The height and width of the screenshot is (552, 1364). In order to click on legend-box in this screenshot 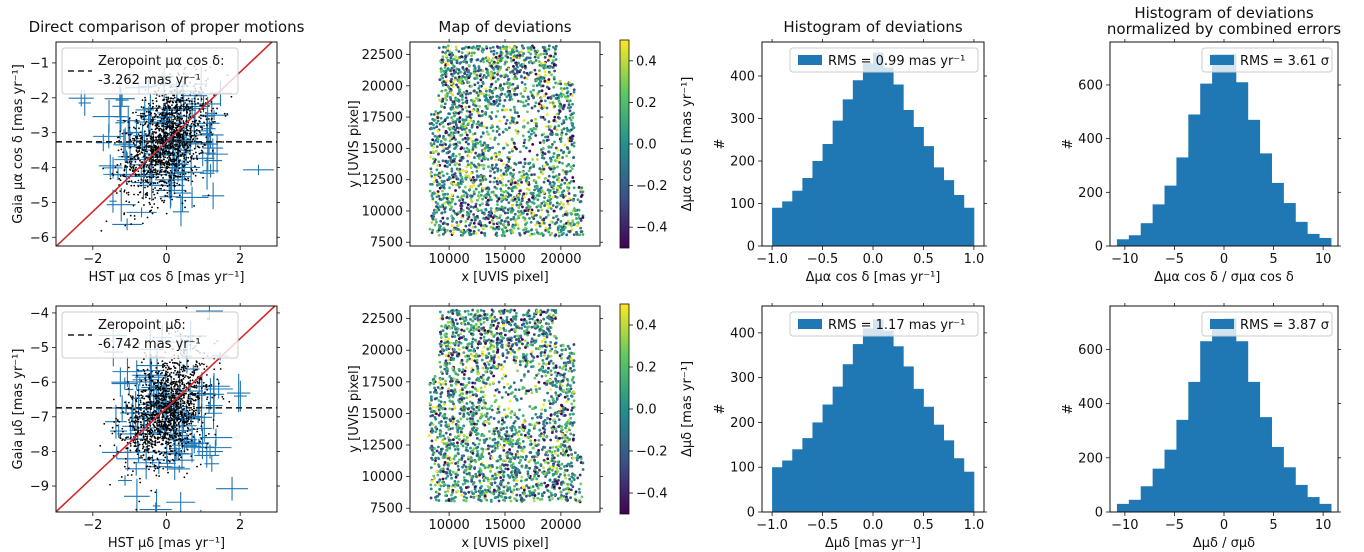, I will do `click(1267, 60)`.